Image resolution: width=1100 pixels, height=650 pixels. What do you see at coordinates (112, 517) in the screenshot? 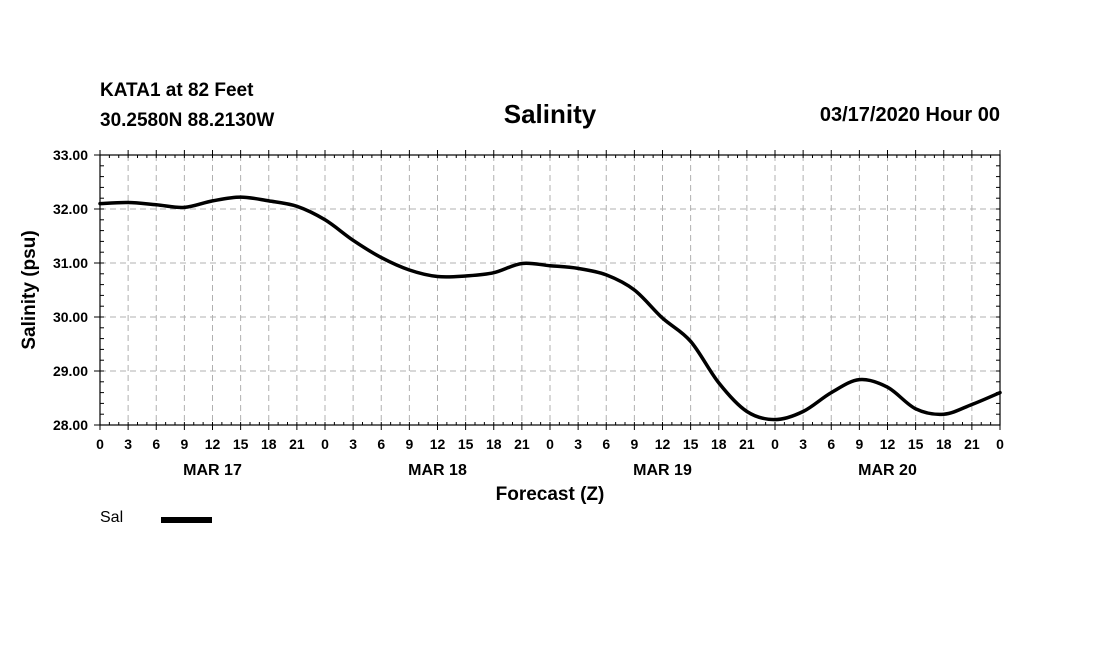
I see `legend-label: Sal` at bounding box center [112, 517].